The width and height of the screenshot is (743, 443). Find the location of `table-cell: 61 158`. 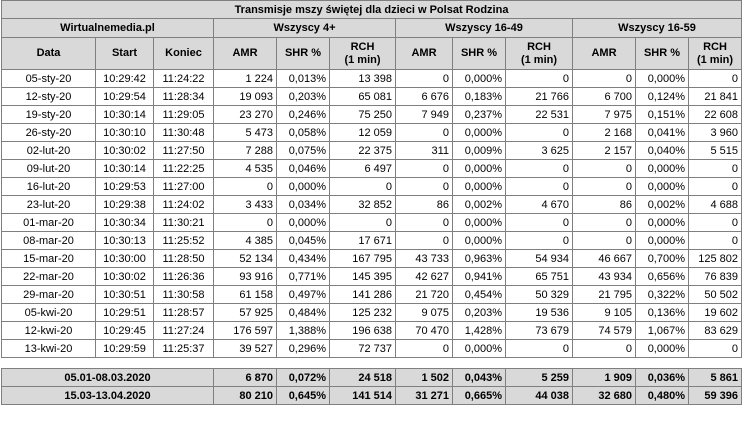

table-cell: 61 158 is located at coordinates (245, 294).